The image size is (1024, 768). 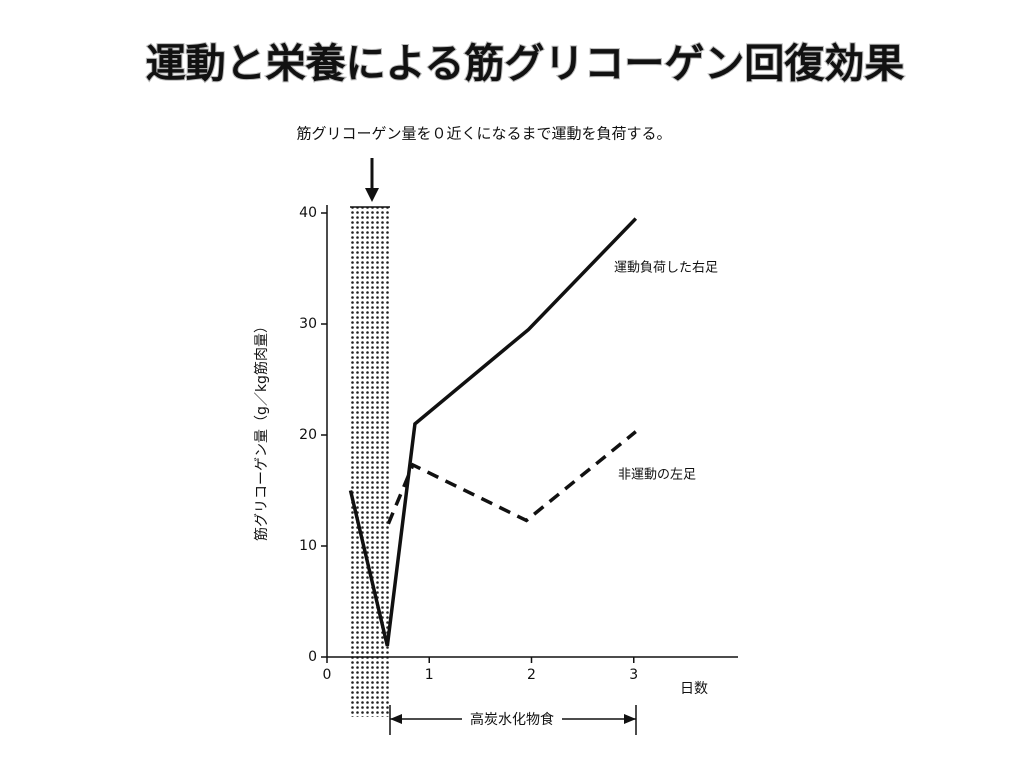 I want to click on exercise-period, so click(x=370, y=462).